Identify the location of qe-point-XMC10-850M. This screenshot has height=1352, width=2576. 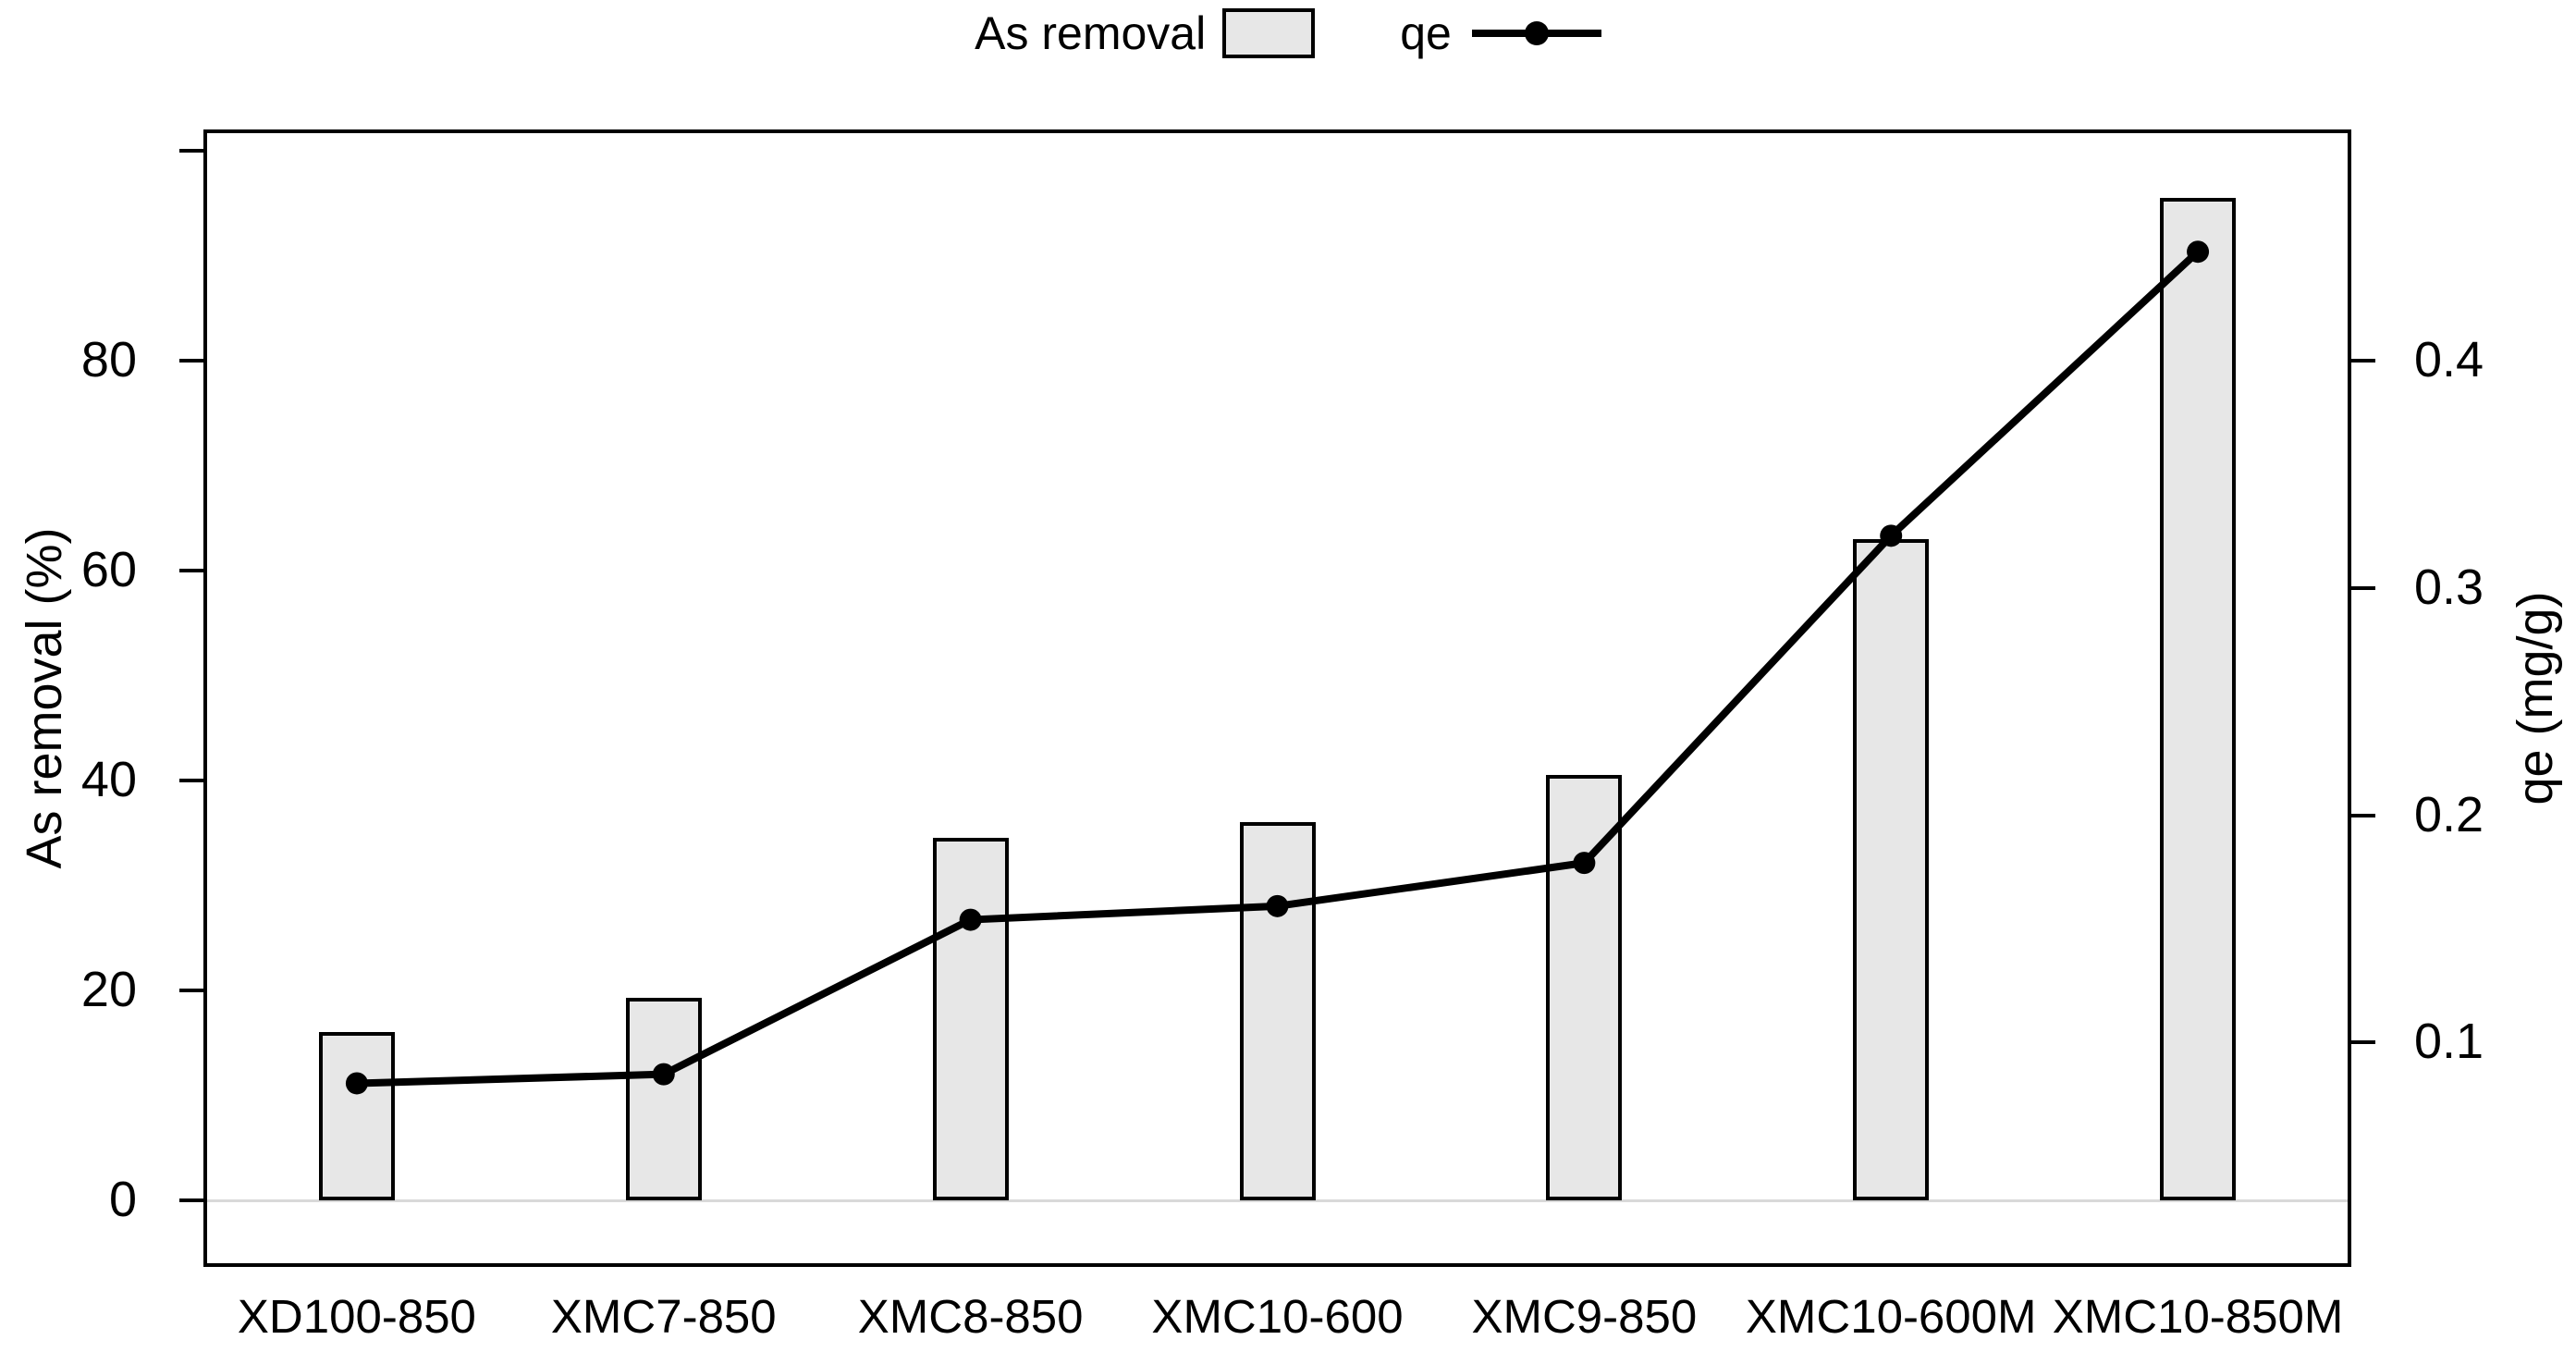
(2198, 252).